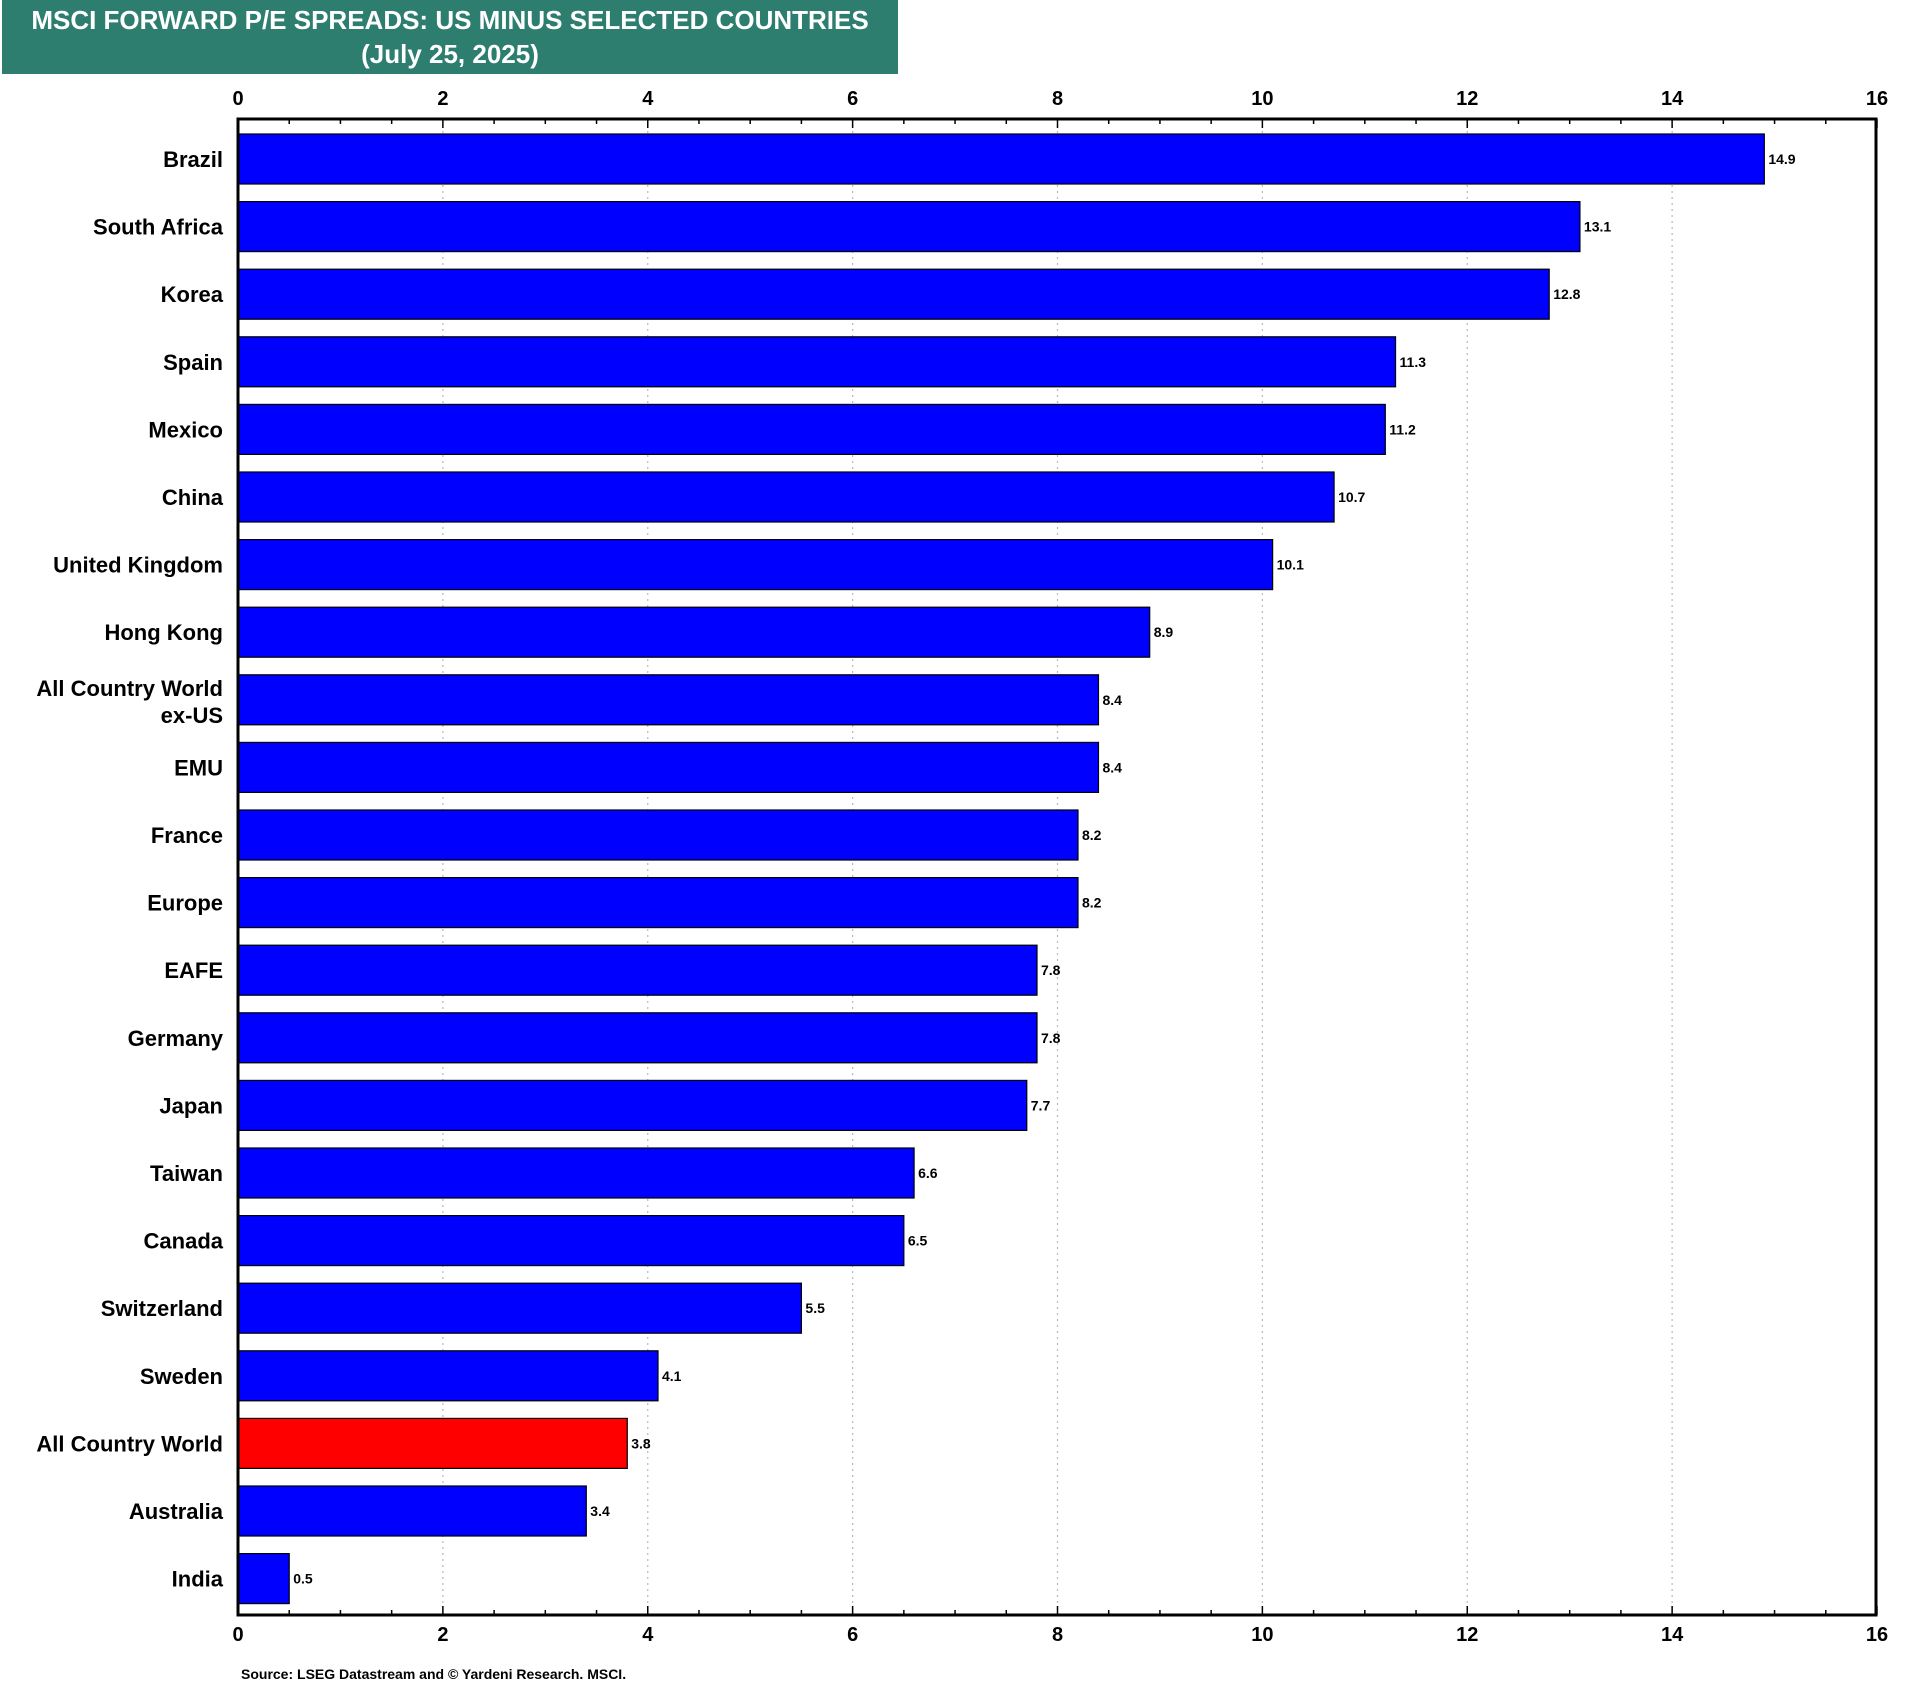 Image resolution: width=1920 pixels, height=1682 pixels. What do you see at coordinates (129, 1443) in the screenshot?
I see `category-label: All Country World` at bounding box center [129, 1443].